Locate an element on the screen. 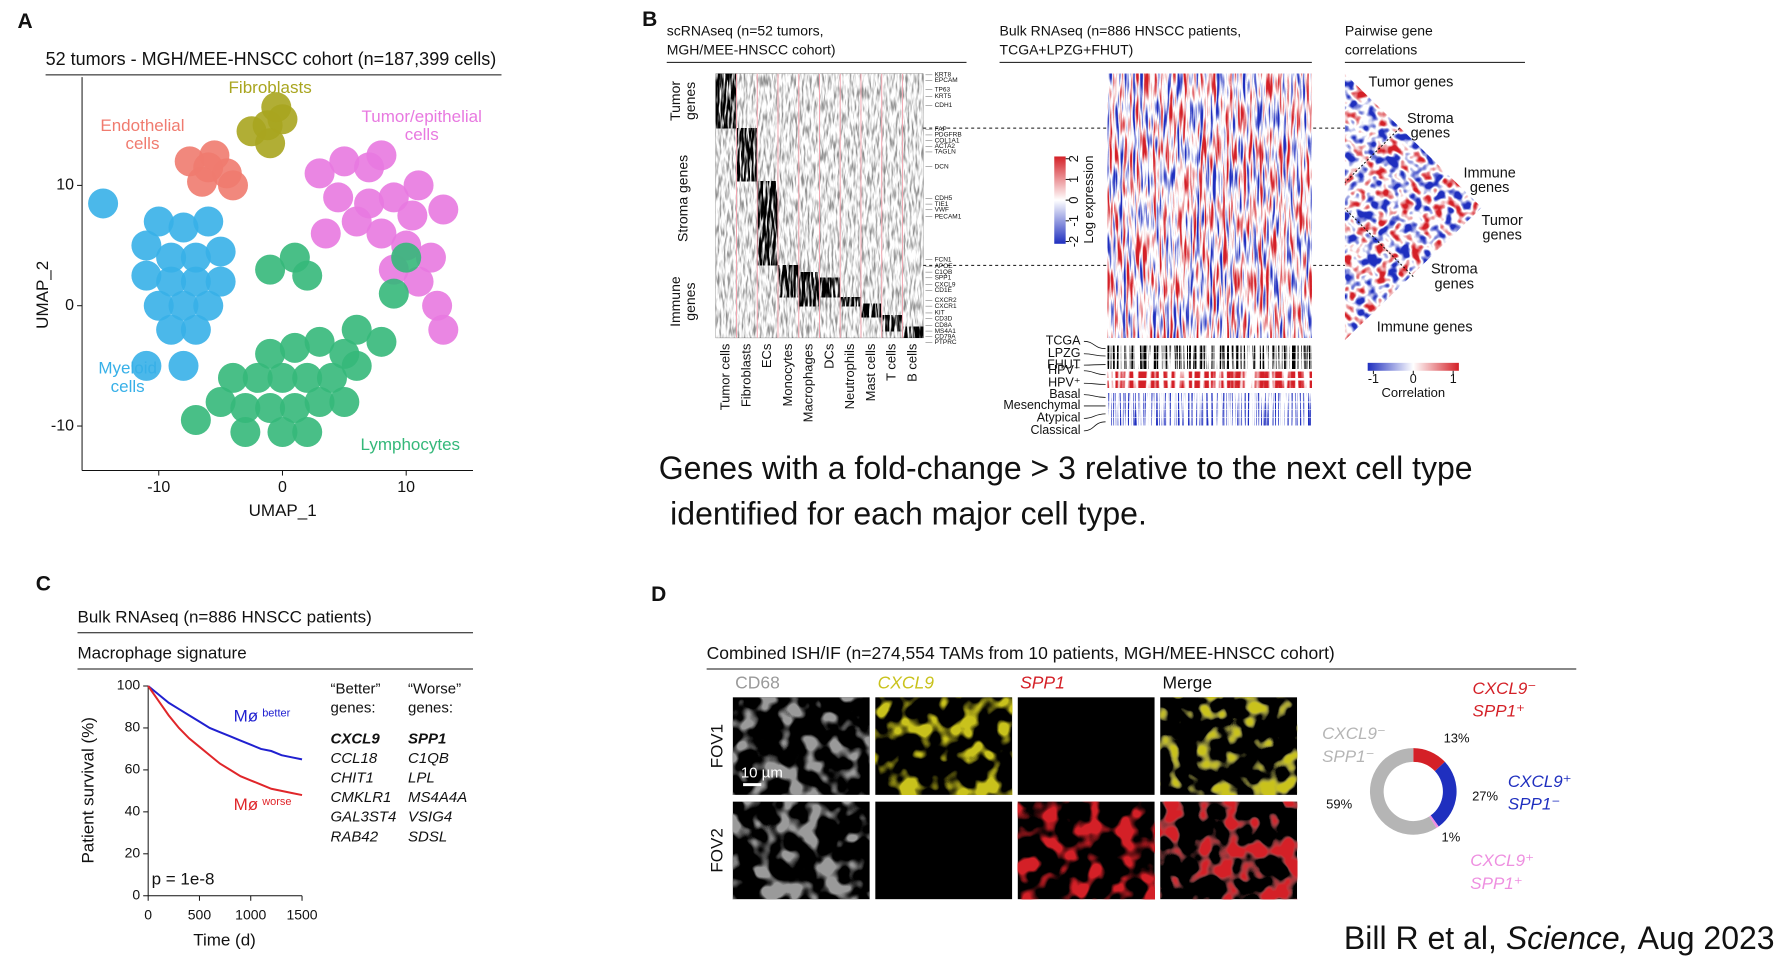 The image size is (1778, 974). cell-type-label: B cells is located at coordinates (911, 362).